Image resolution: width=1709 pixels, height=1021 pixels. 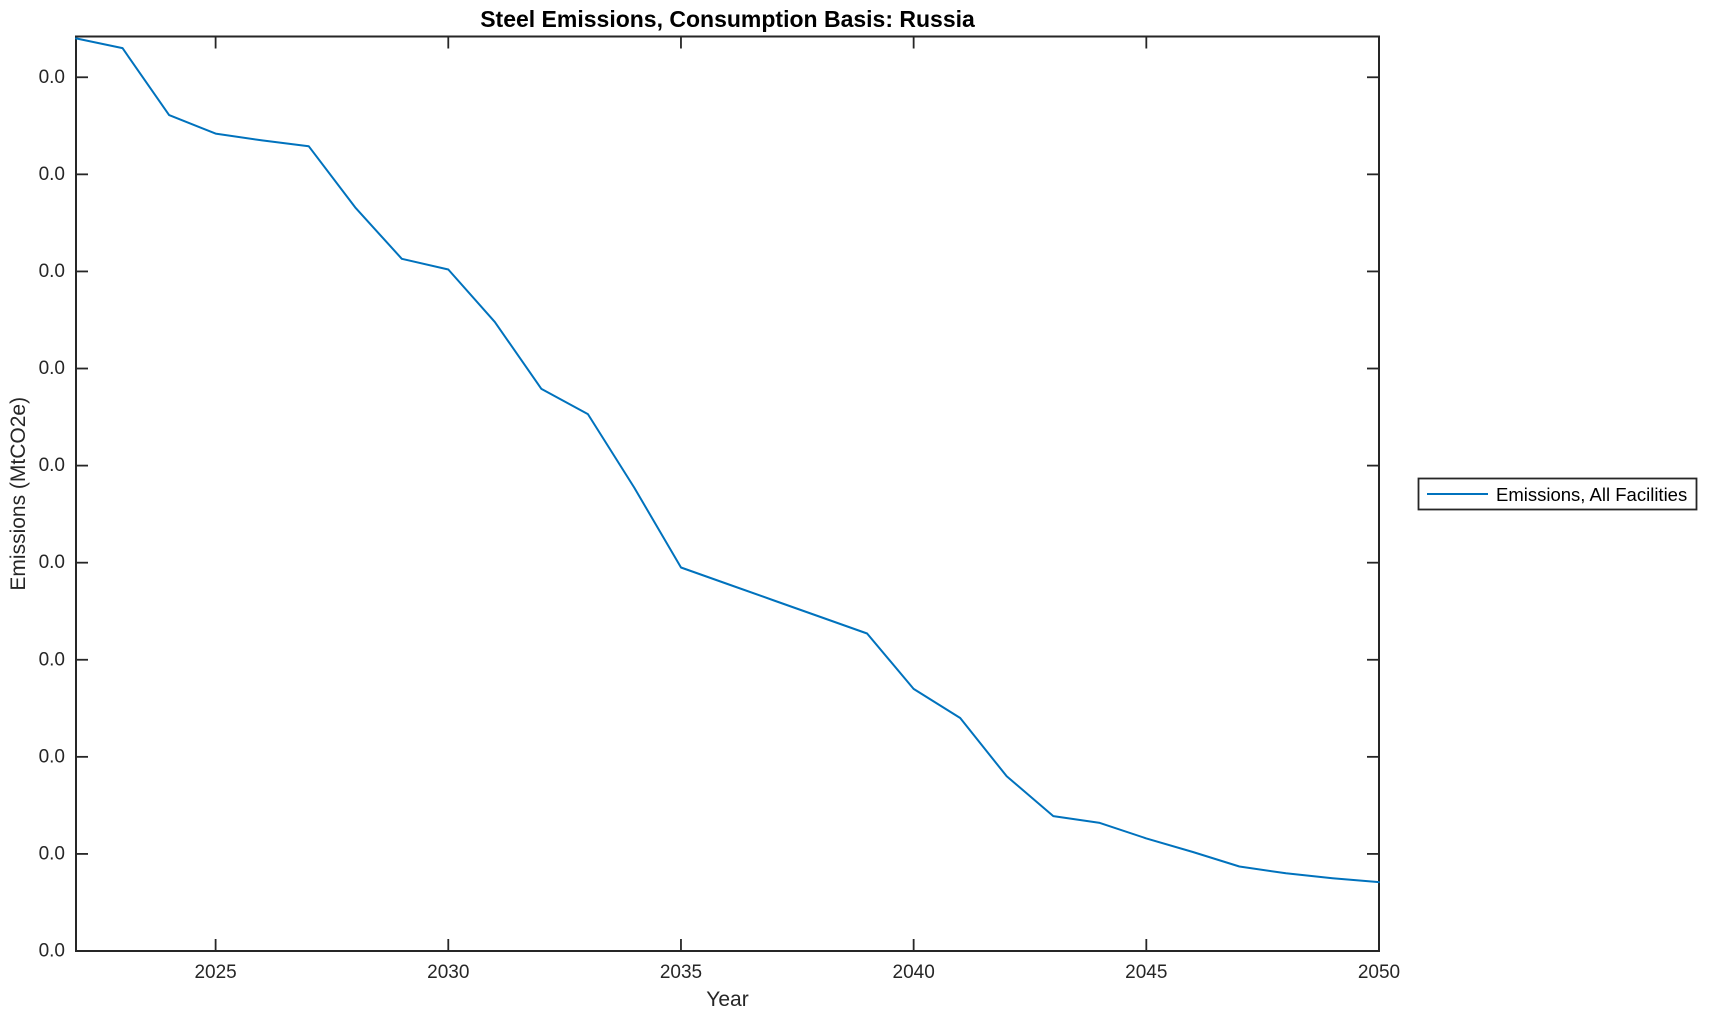 What do you see at coordinates (215, 972) in the screenshot?
I see `x-tick-label: 2025` at bounding box center [215, 972].